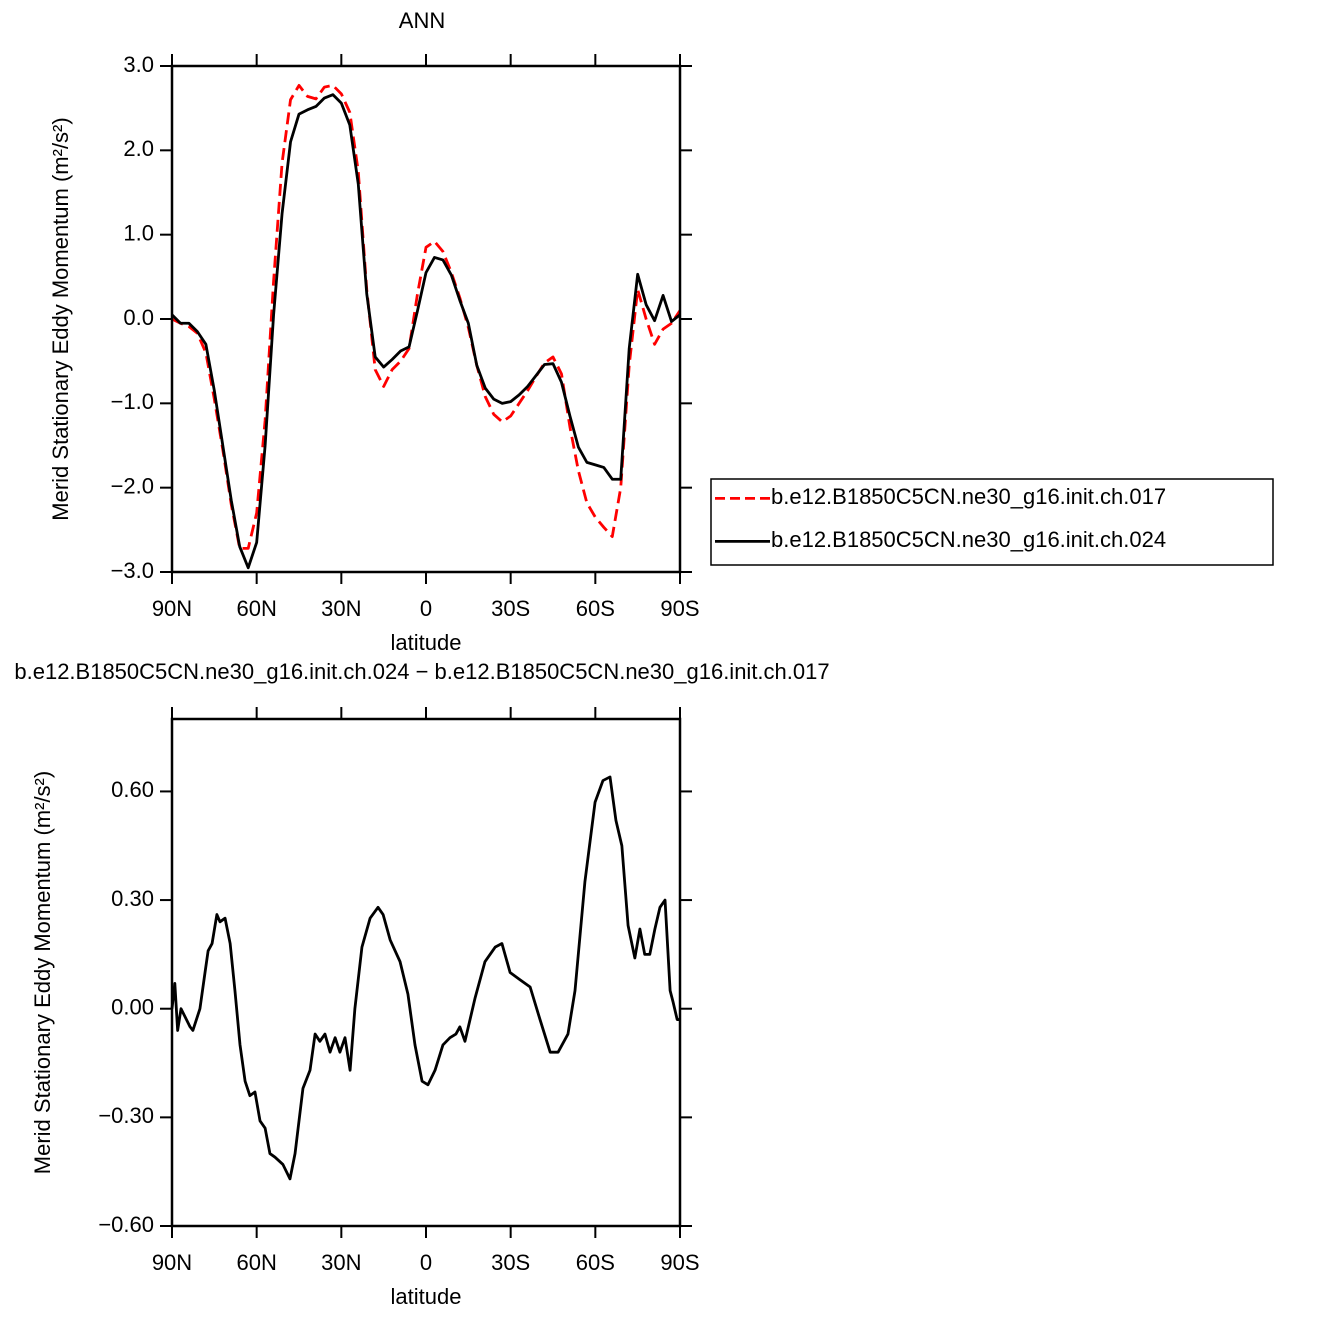  Describe the element at coordinates (132, 485) in the screenshot. I see `y-tick-label: −2.0` at that location.